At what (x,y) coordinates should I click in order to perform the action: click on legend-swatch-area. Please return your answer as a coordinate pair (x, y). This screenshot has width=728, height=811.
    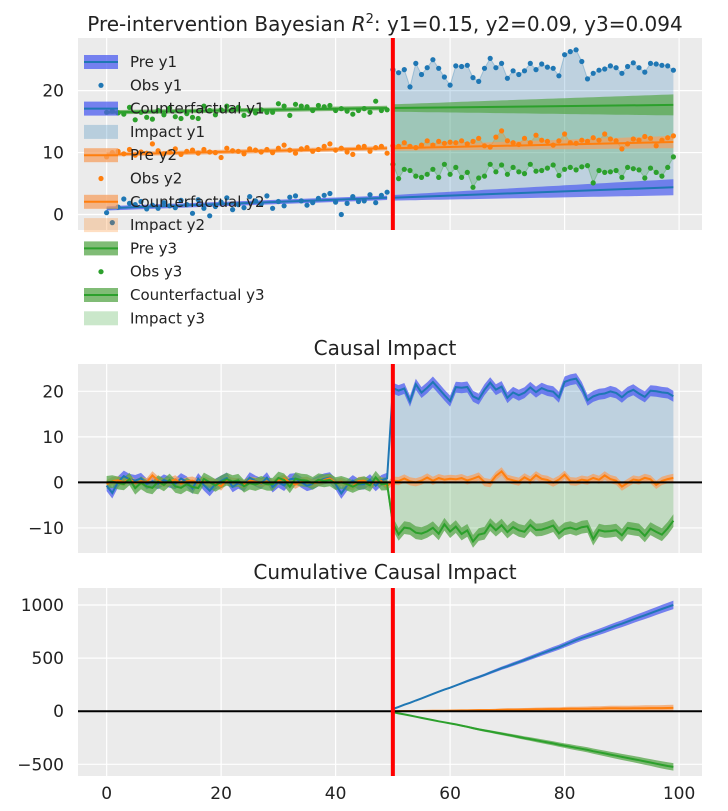
    Looking at the image, I should click on (101, 225).